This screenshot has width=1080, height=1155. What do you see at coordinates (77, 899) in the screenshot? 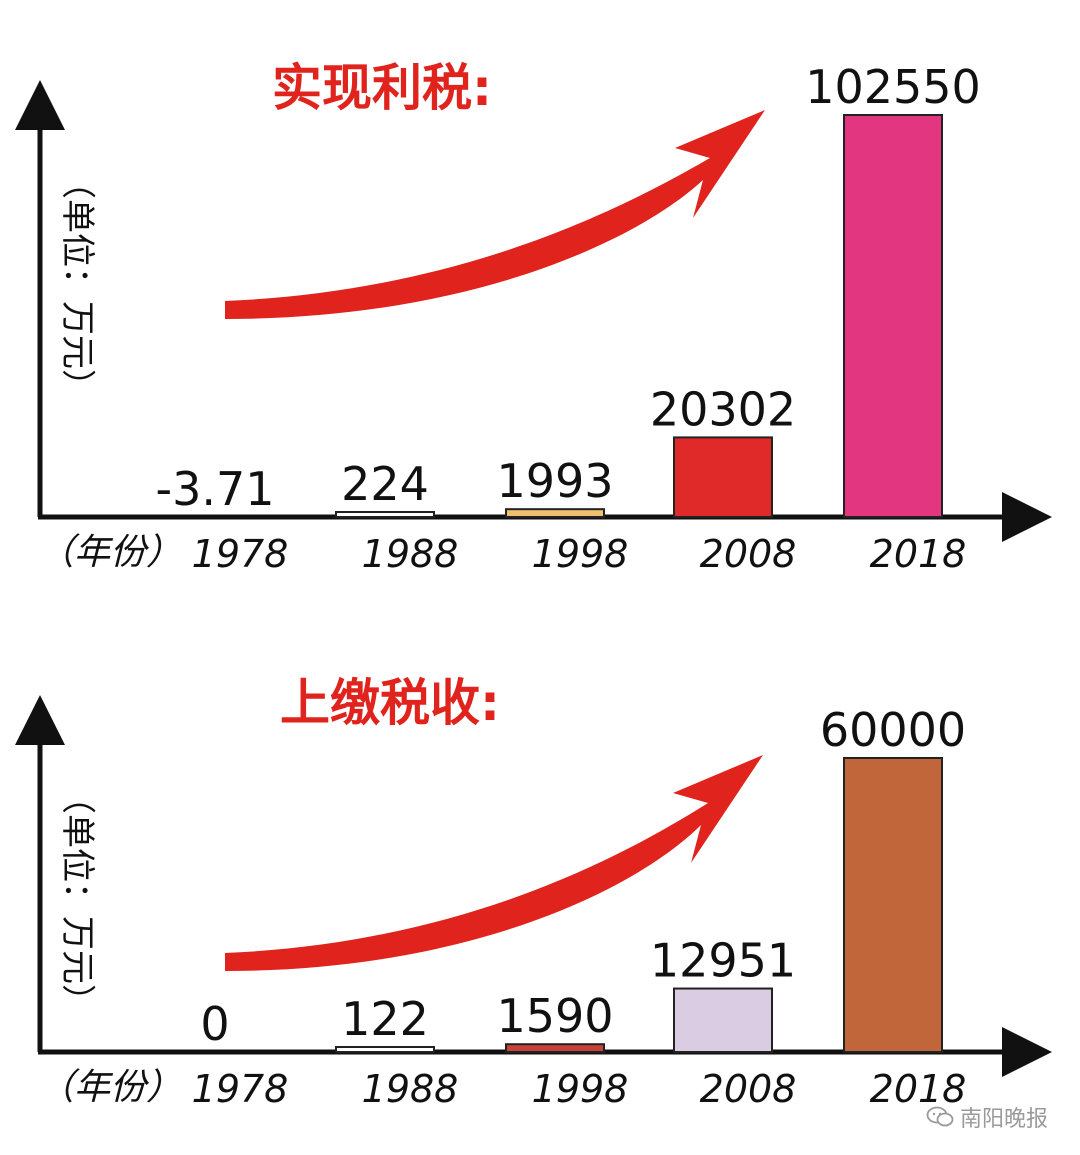
I see `chart-2-y-label: （单位：万元）` at bounding box center [77, 899].